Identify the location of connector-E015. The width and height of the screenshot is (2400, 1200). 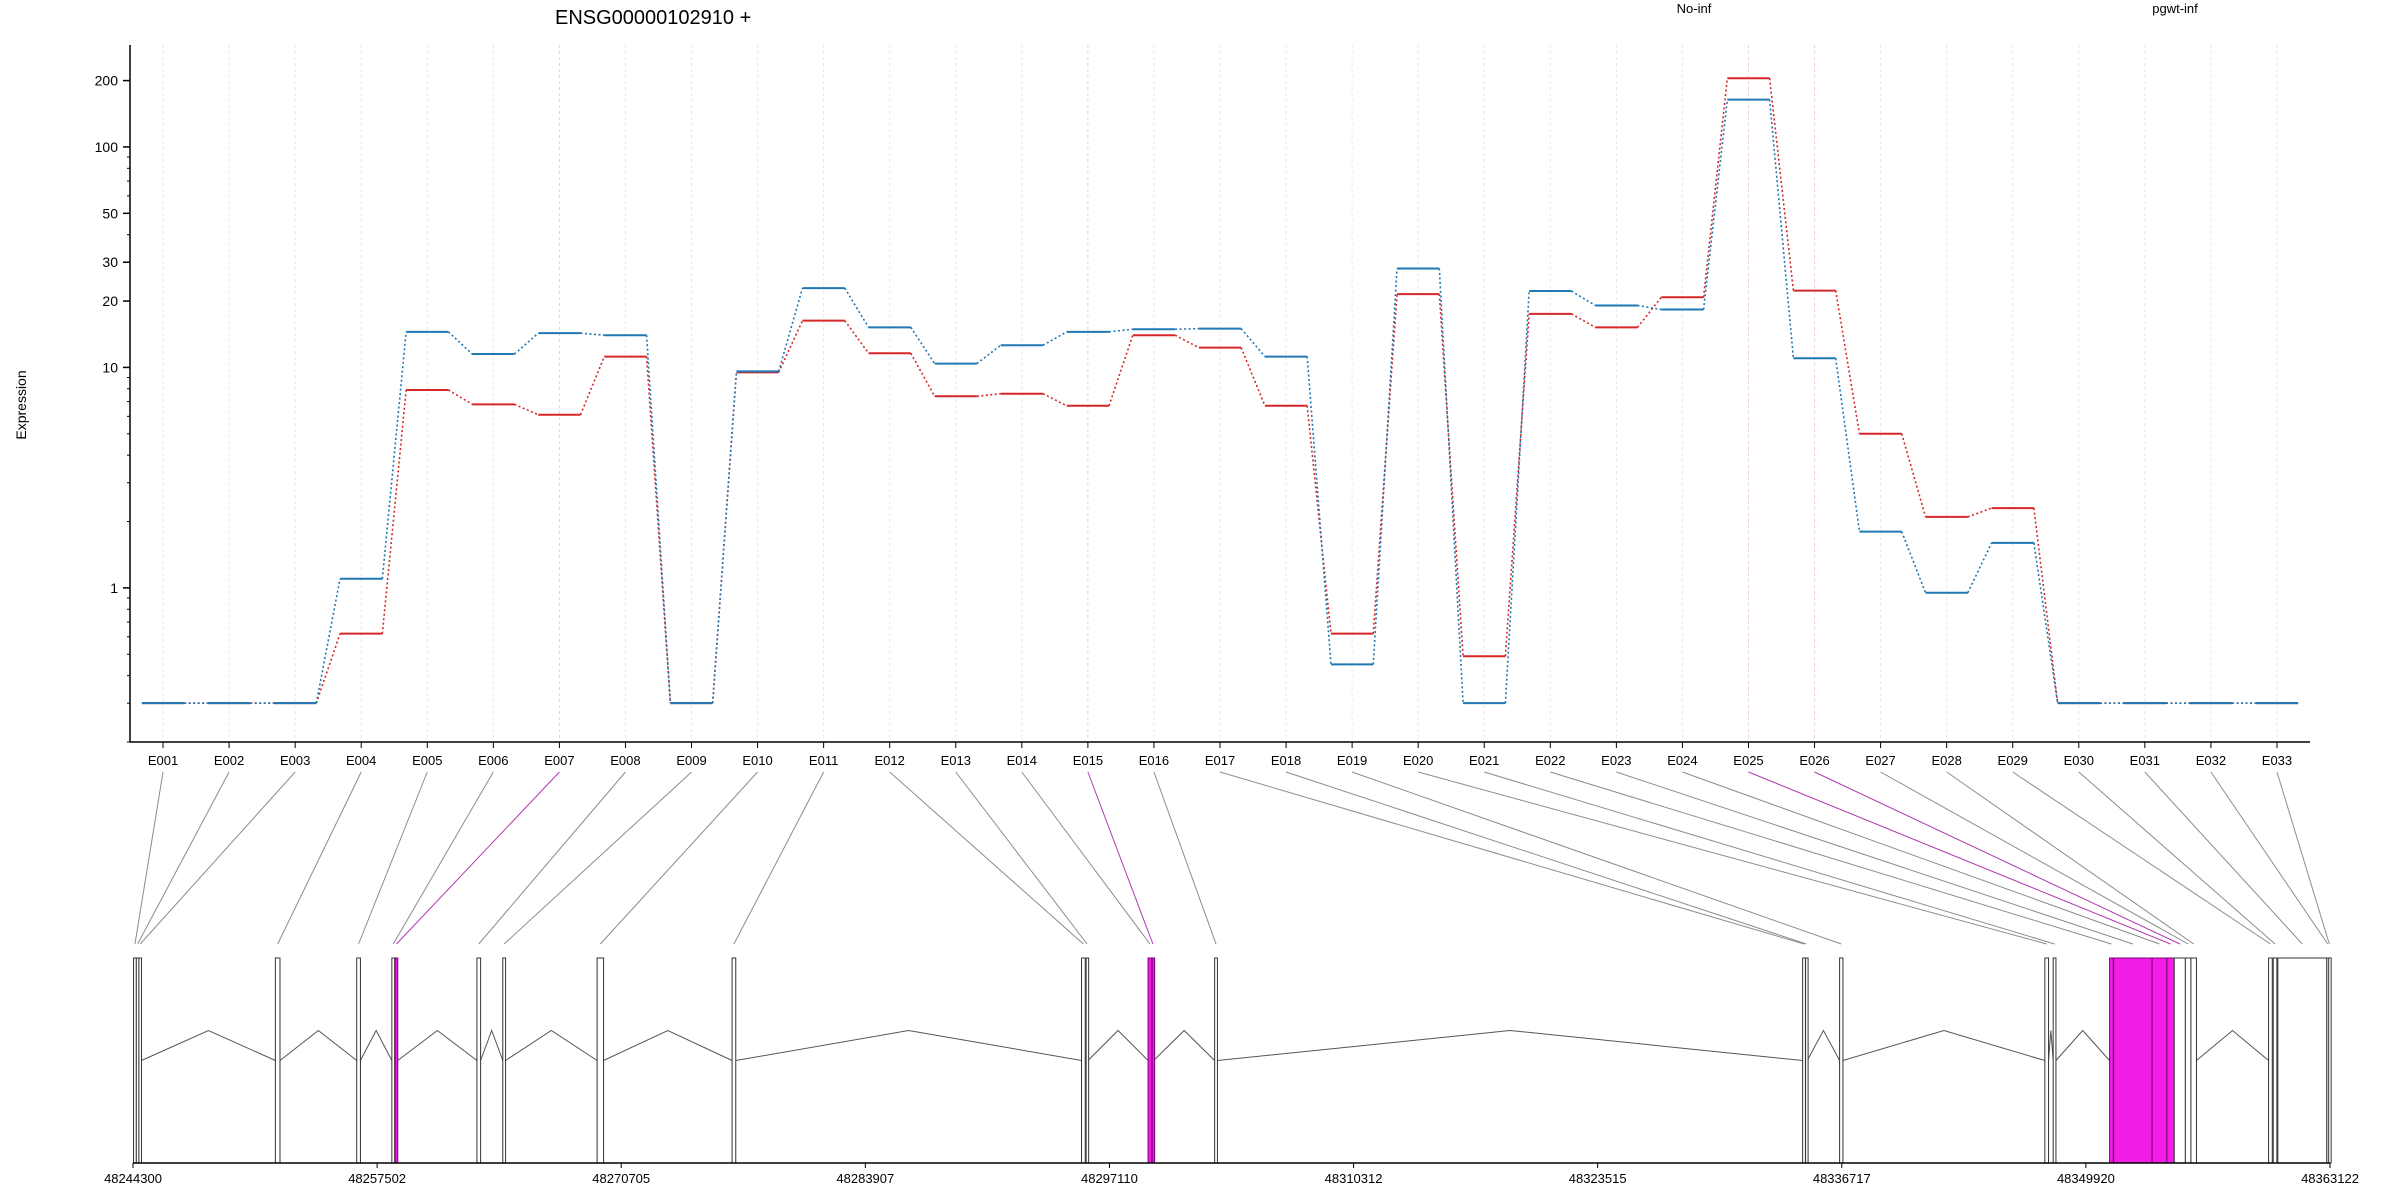
(1120, 858).